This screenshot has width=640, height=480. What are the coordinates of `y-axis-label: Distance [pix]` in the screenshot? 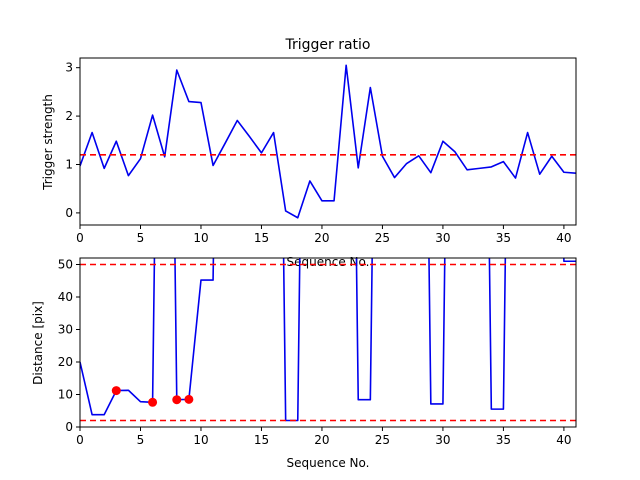 It's located at (38, 343).